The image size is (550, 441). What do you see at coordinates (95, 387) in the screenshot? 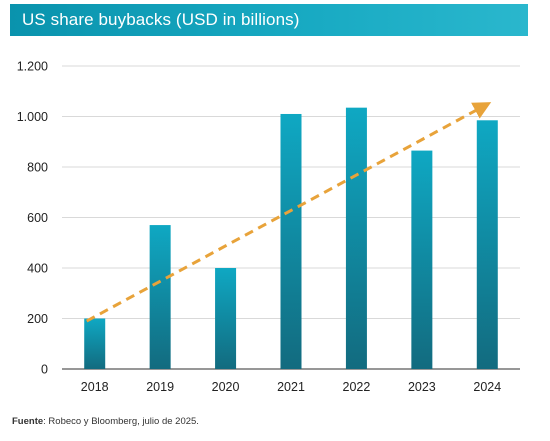
I see `x-tick-label: 2018` at bounding box center [95, 387].